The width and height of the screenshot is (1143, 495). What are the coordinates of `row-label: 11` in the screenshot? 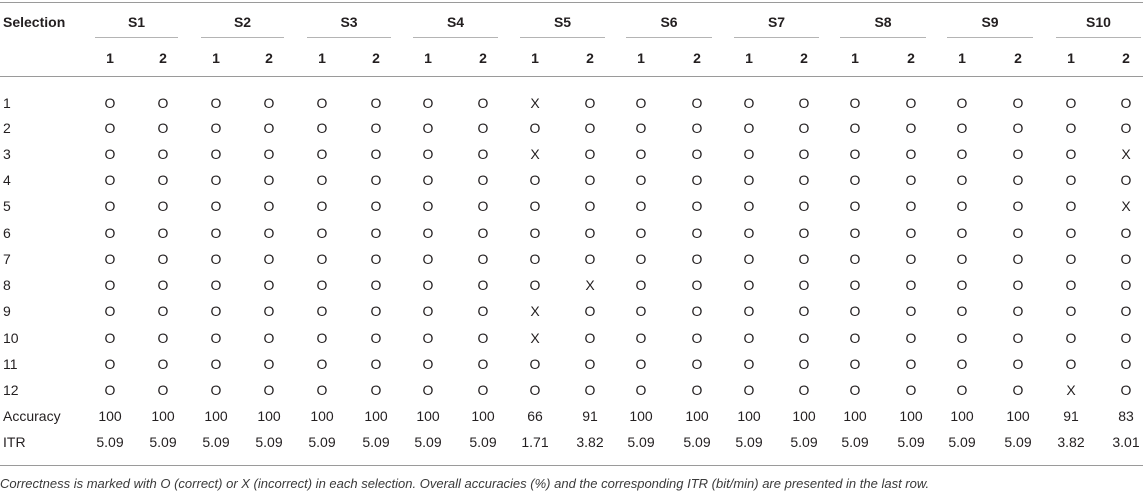 It's located at (10, 364).